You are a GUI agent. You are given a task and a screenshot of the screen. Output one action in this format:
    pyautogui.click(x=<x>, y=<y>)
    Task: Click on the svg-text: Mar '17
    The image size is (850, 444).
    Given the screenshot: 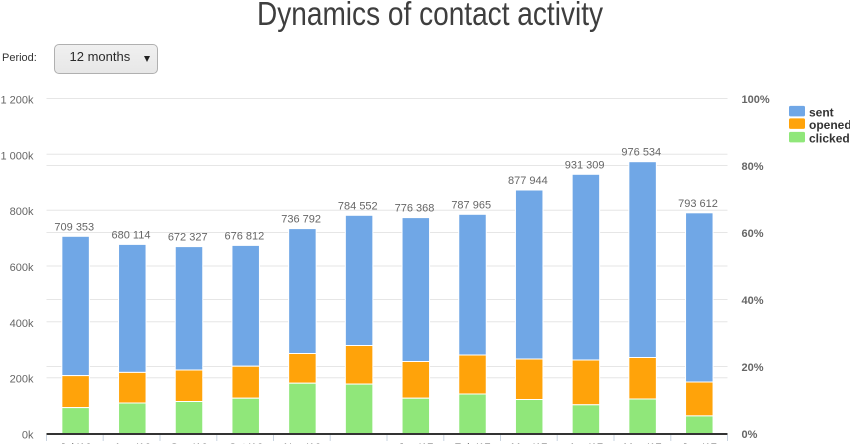 What is the action you would take?
    pyautogui.click(x=529, y=443)
    